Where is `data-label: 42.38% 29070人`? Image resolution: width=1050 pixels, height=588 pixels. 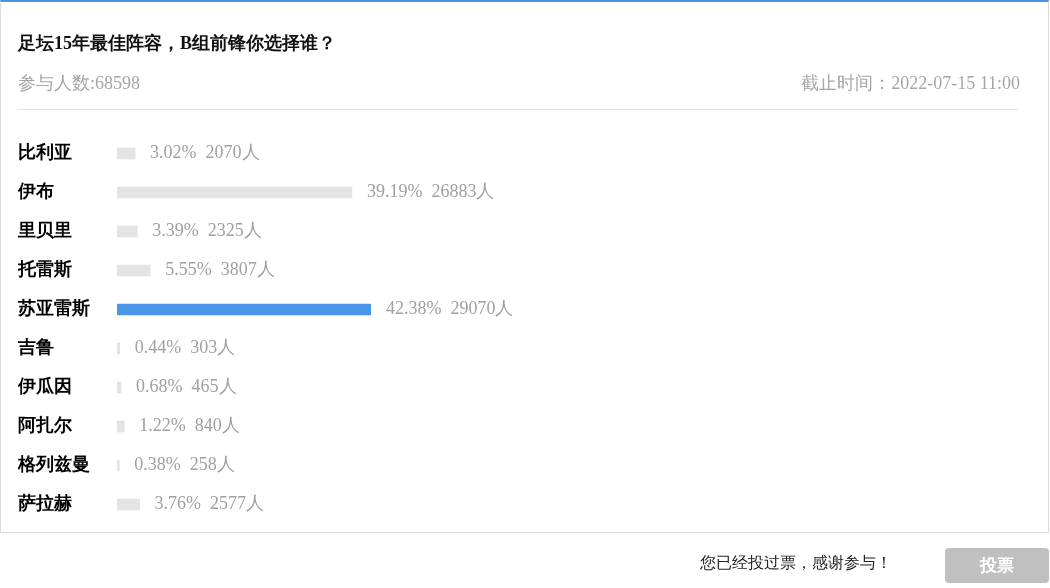
data-label: 42.38% 29070人 is located at coordinates (450, 308).